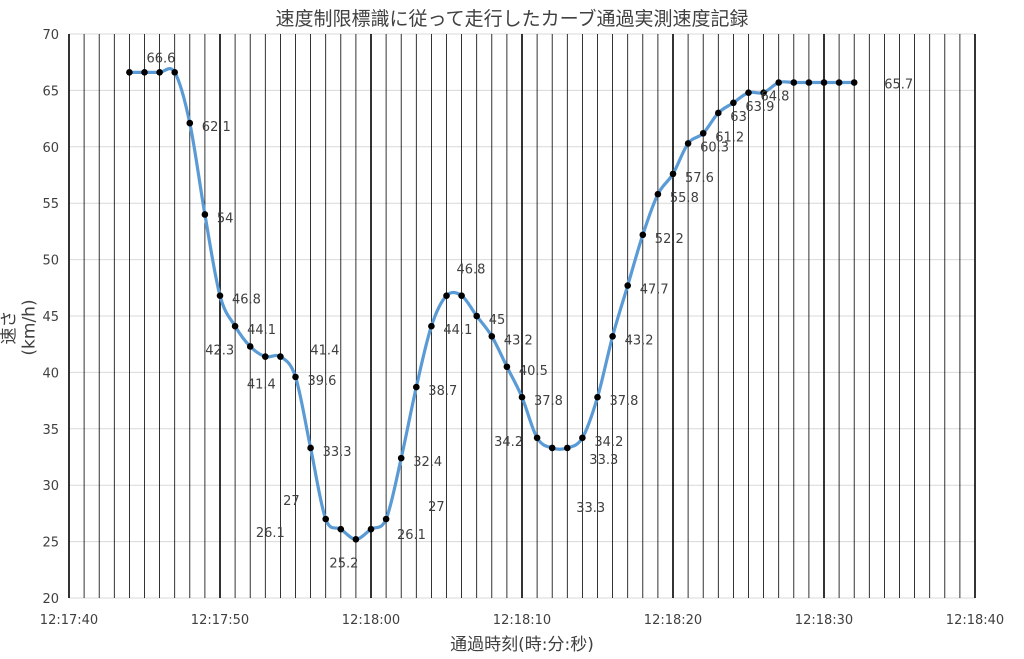 The width and height of the screenshot is (1024, 659). What do you see at coordinates (512, 19) in the screenshot?
I see `chart-title: 速度制限標識に従って走行したカーブ通過実測速度記録` at bounding box center [512, 19].